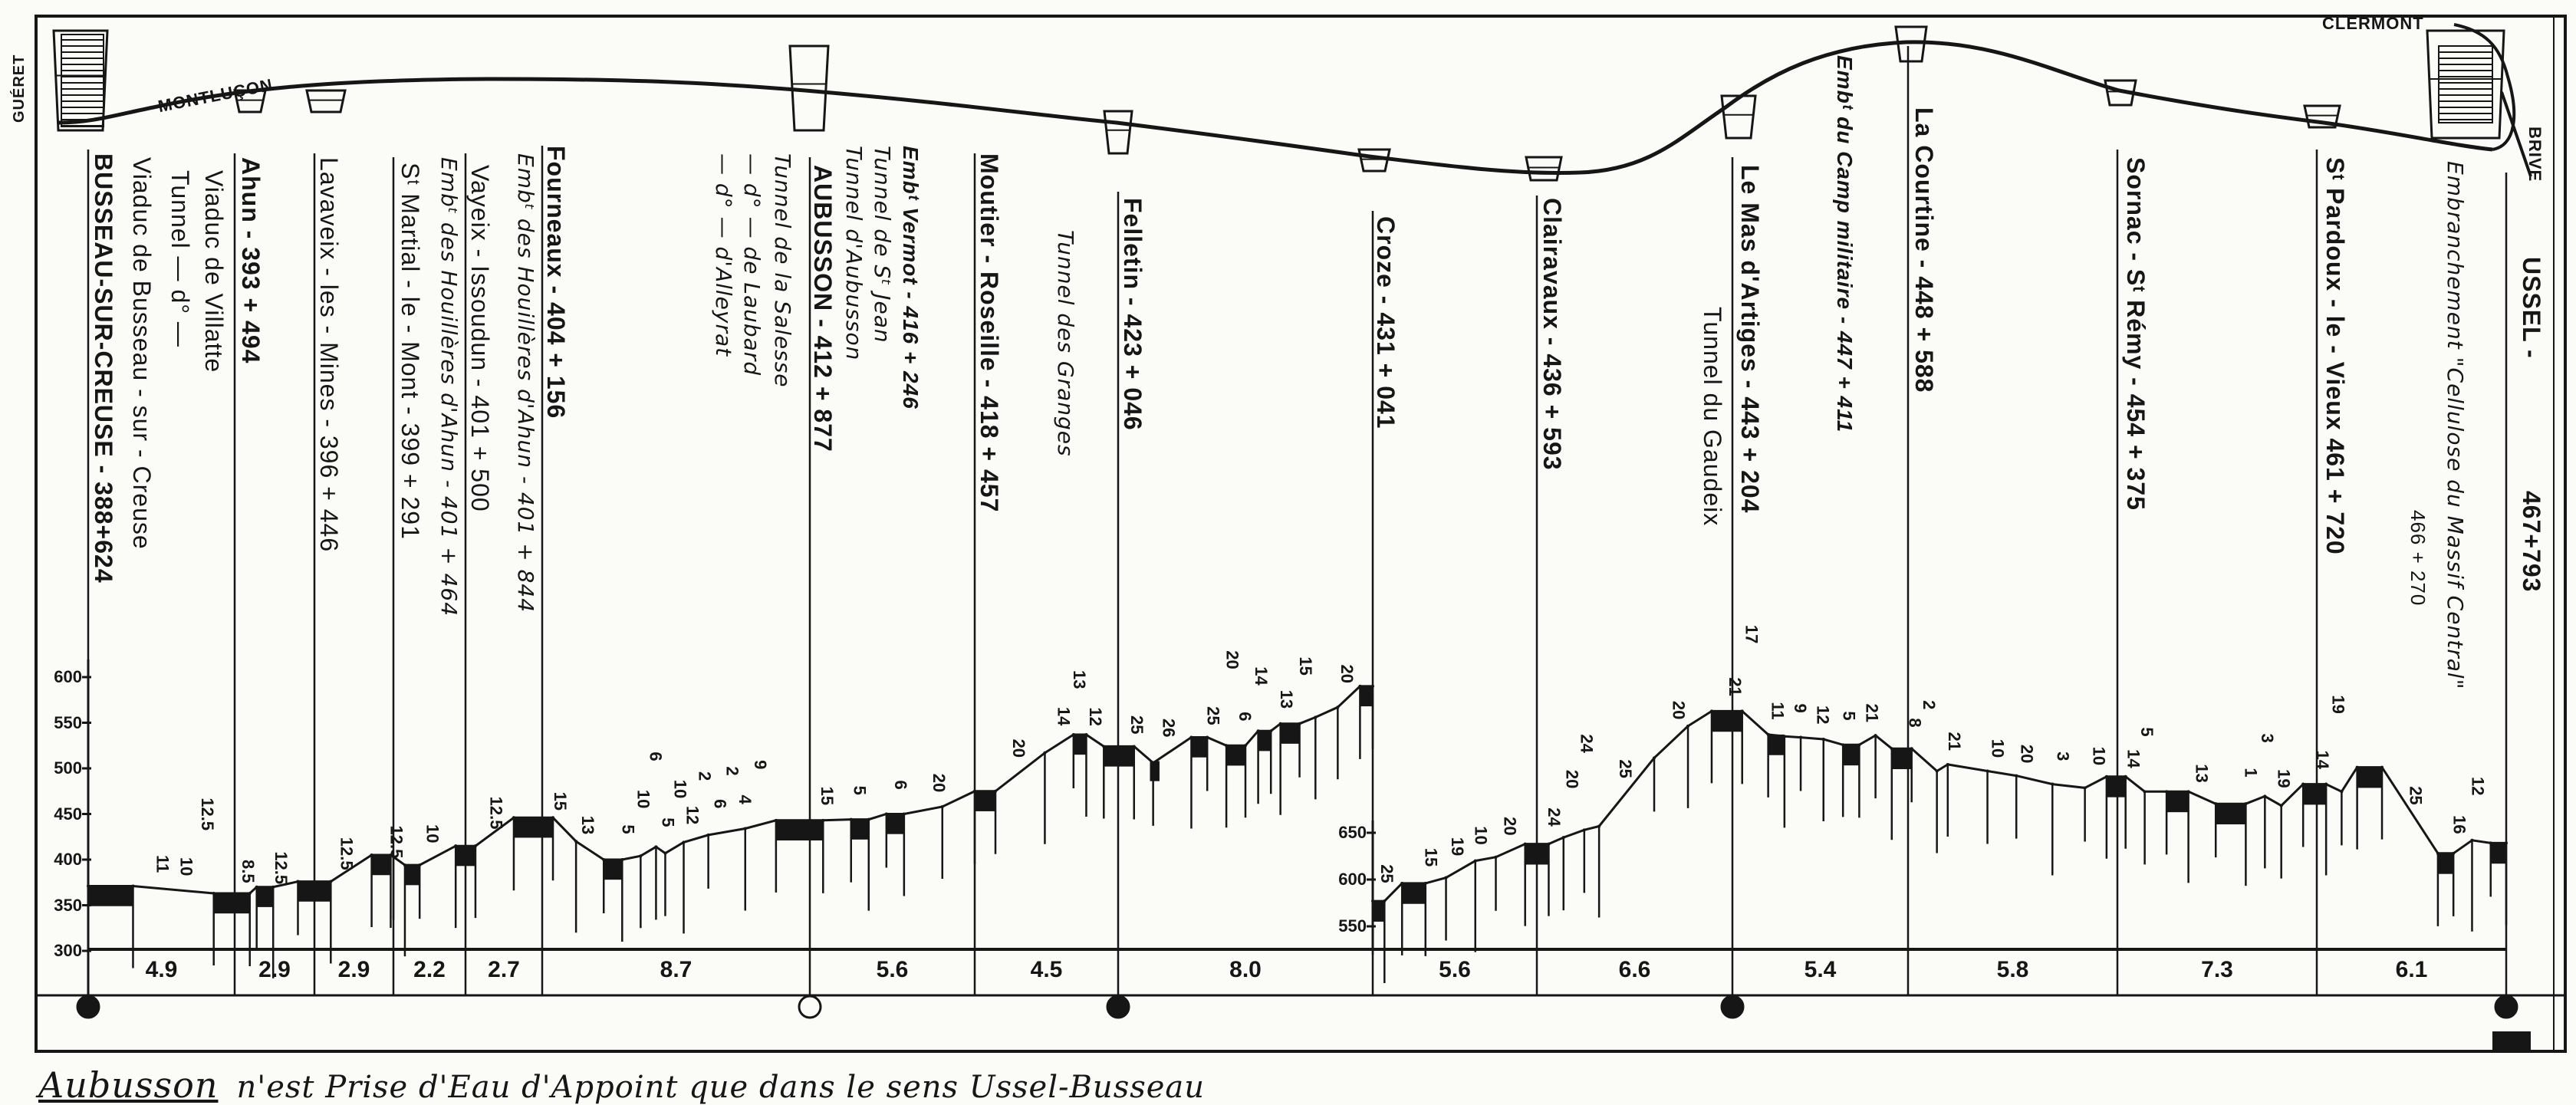 This screenshot has width=2576, height=1105. What do you see at coordinates (892, 969) in the screenshot?
I see `segment-distance: 5.6` at bounding box center [892, 969].